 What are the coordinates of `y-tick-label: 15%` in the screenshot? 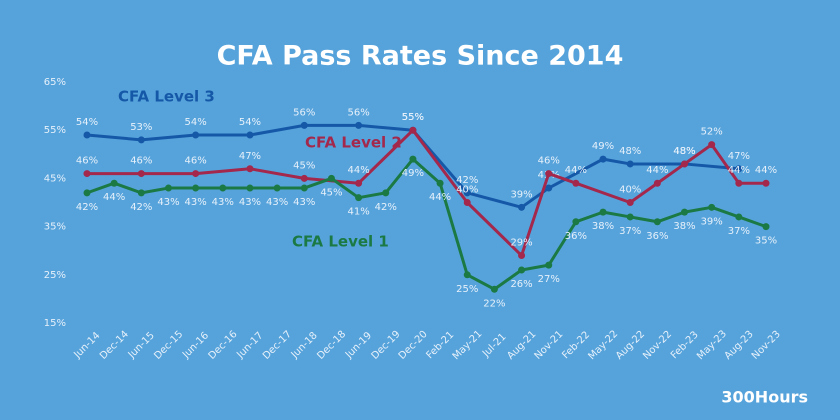 It's located at (55, 323).